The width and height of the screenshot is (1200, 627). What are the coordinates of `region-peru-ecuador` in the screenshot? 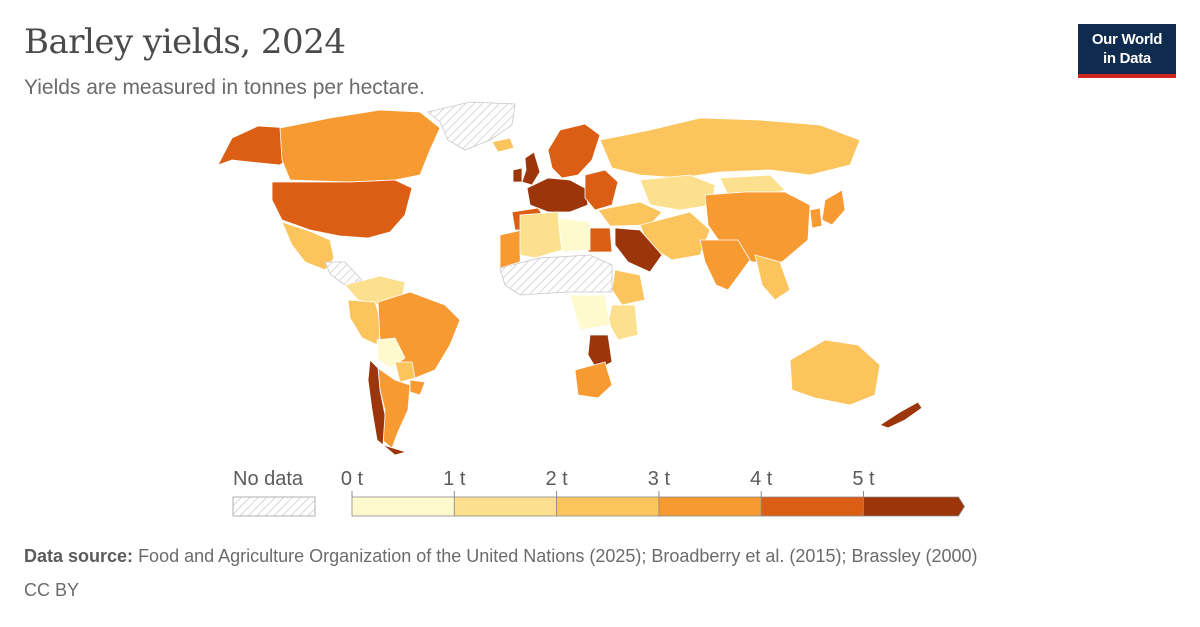 It's located at (365, 322).